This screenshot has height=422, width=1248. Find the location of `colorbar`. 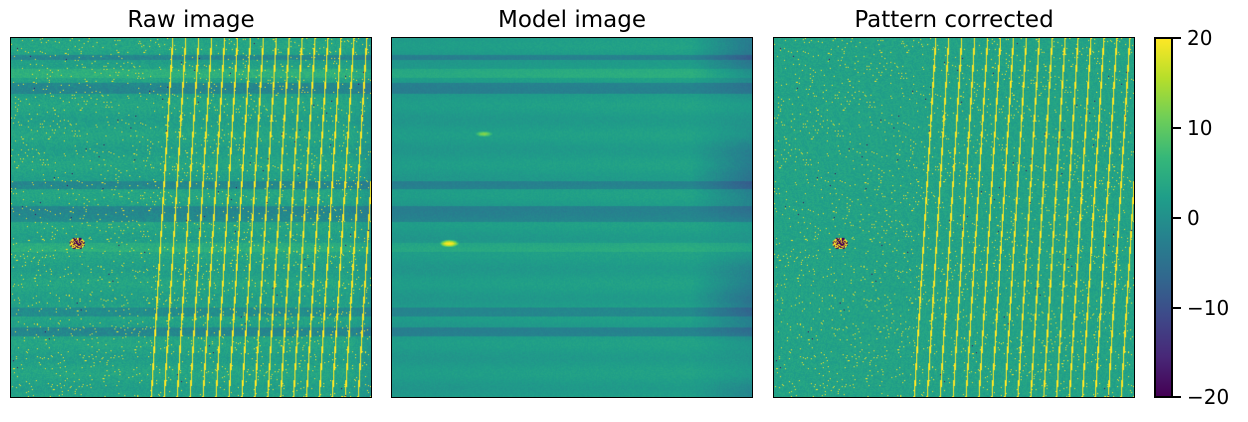

colorbar is located at coordinates (1163, 217).